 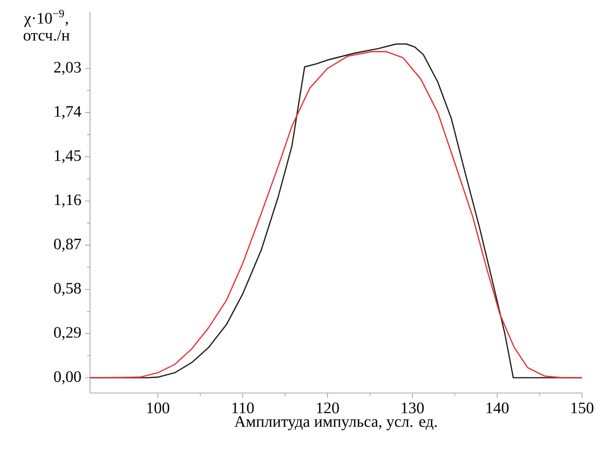 What do you see at coordinates (413, 408) in the screenshot?
I see `x-tick-label: 130` at bounding box center [413, 408].